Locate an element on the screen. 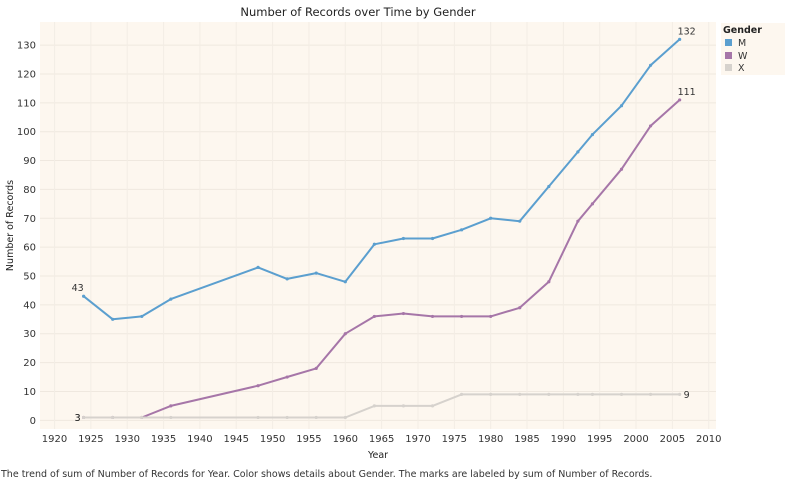 Image resolution: width=787 pixels, height=482 pixels. x-tick-label: 1925 is located at coordinates (90, 439).